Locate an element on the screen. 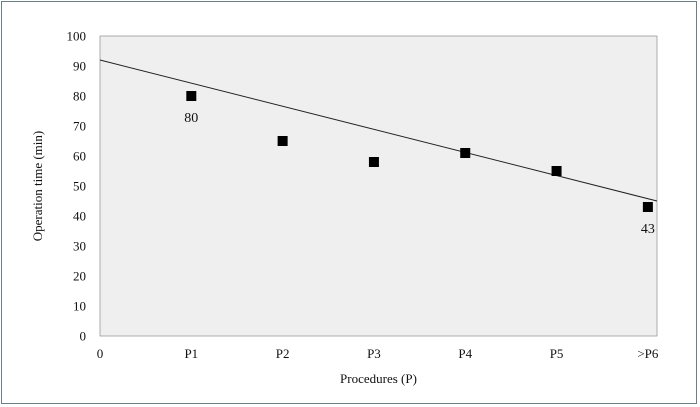 This screenshot has width=700, height=407. y-axis-ticks: 0 10 20 30 40 50 60 70 80 90 100 is located at coordinates (77, 186).